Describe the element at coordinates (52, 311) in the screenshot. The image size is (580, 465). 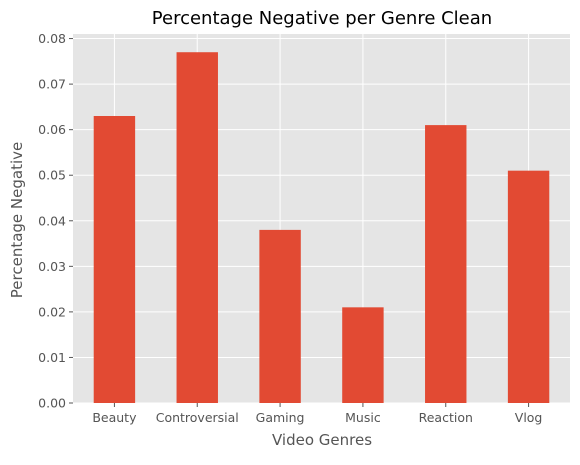
I see `y-tick-label: 0.02` at that location.